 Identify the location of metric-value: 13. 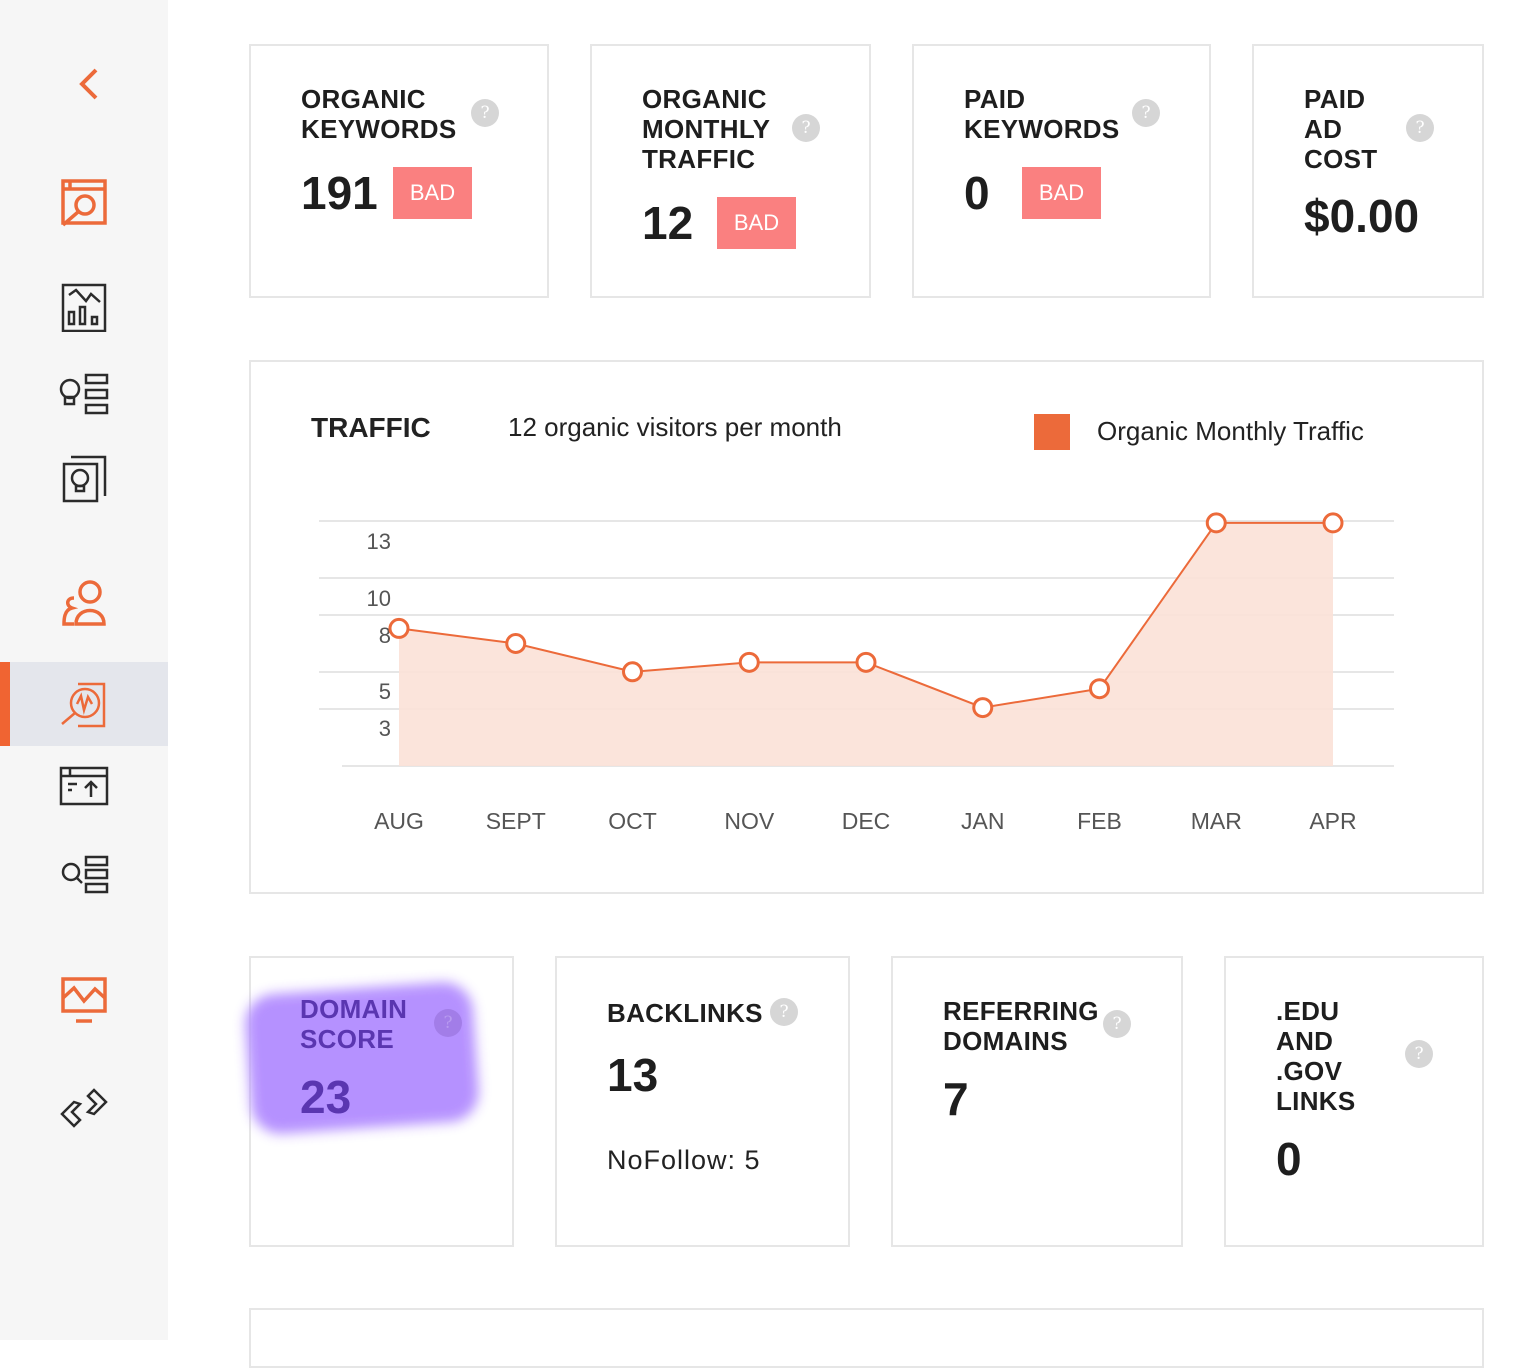
(633, 1075).